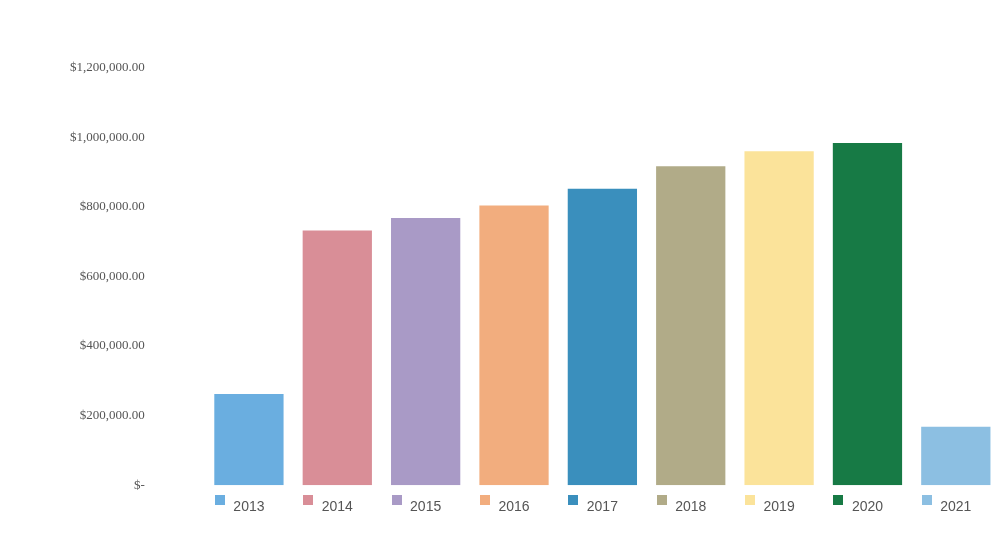 Image resolution: width=1002 pixels, height=553 pixels. Describe the element at coordinates (107, 67) in the screenshot. I see `y-tick-label: $1,200,000.00` at that location.